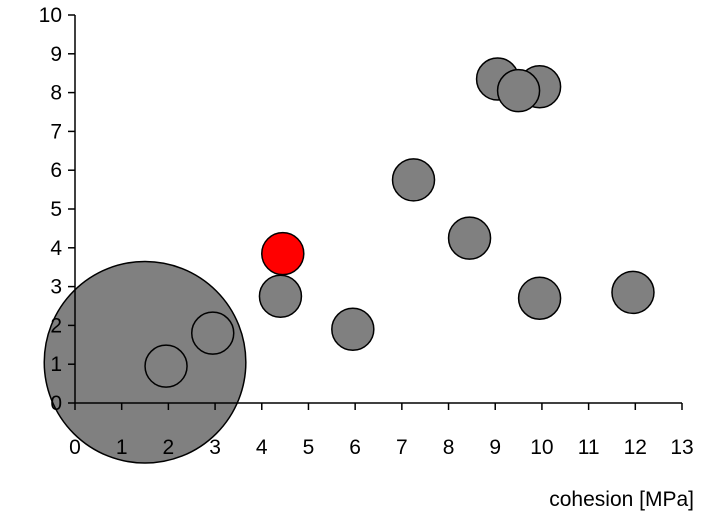 Image resolution: width=706 pixels, height=522 pixels. Describe the element at coordinates (50, 15) in the screenshot. I see `y-tick-label: 10` at that location.